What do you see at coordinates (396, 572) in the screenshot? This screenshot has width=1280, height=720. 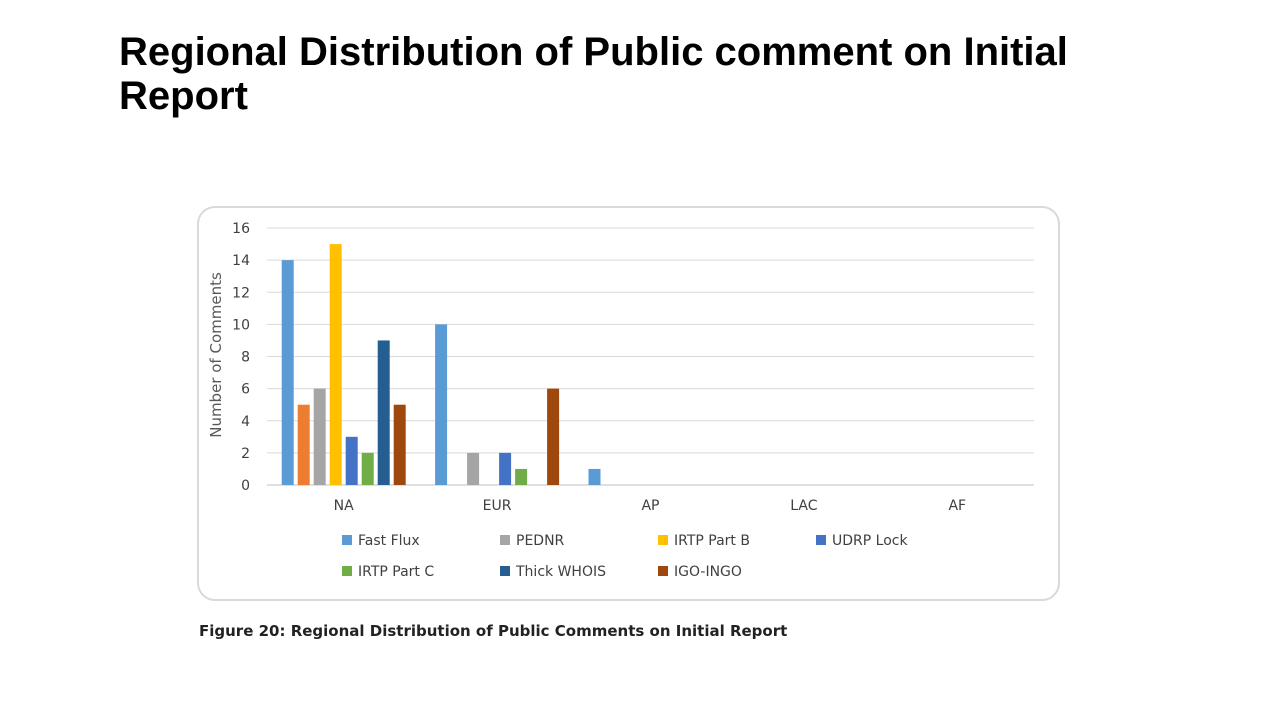 I see `legend-label: IRTP Part C` at bounding box center [396, 572].